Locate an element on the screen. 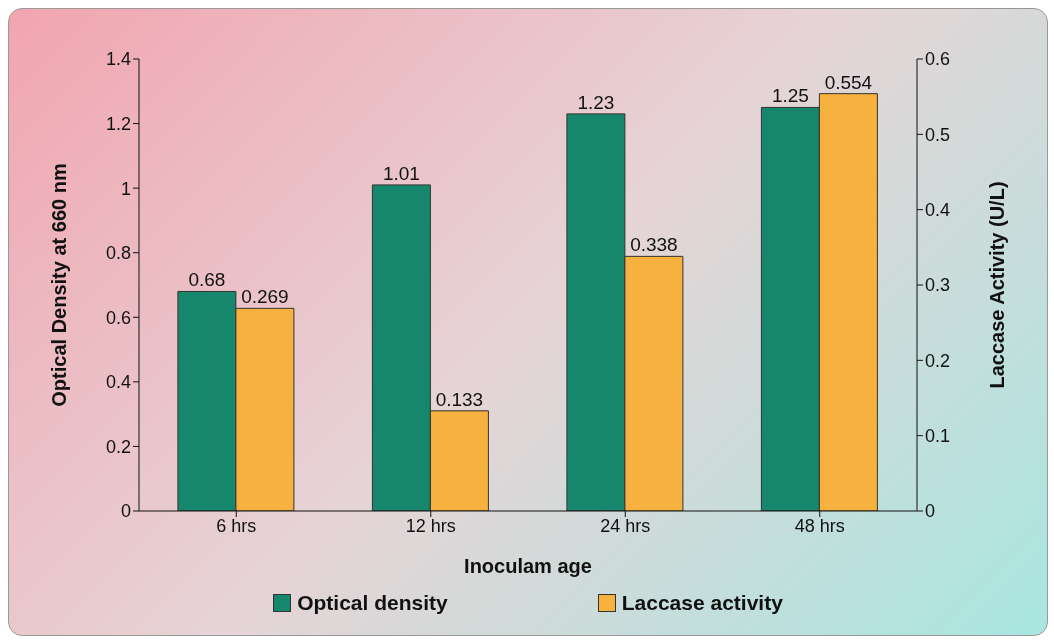  y2-axis-title: Laccase Activity (U/L) is located at coordinates (997, 285).